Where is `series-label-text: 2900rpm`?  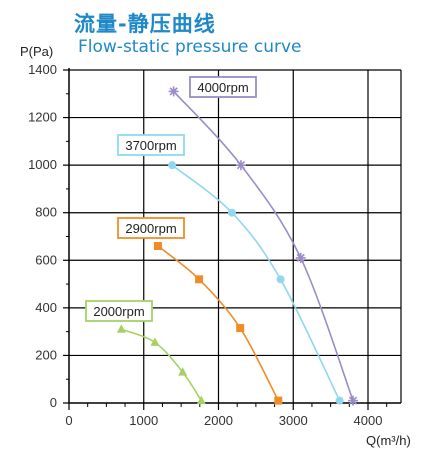
series-label-text: 2900rpm is located at coordinates (150, 228).